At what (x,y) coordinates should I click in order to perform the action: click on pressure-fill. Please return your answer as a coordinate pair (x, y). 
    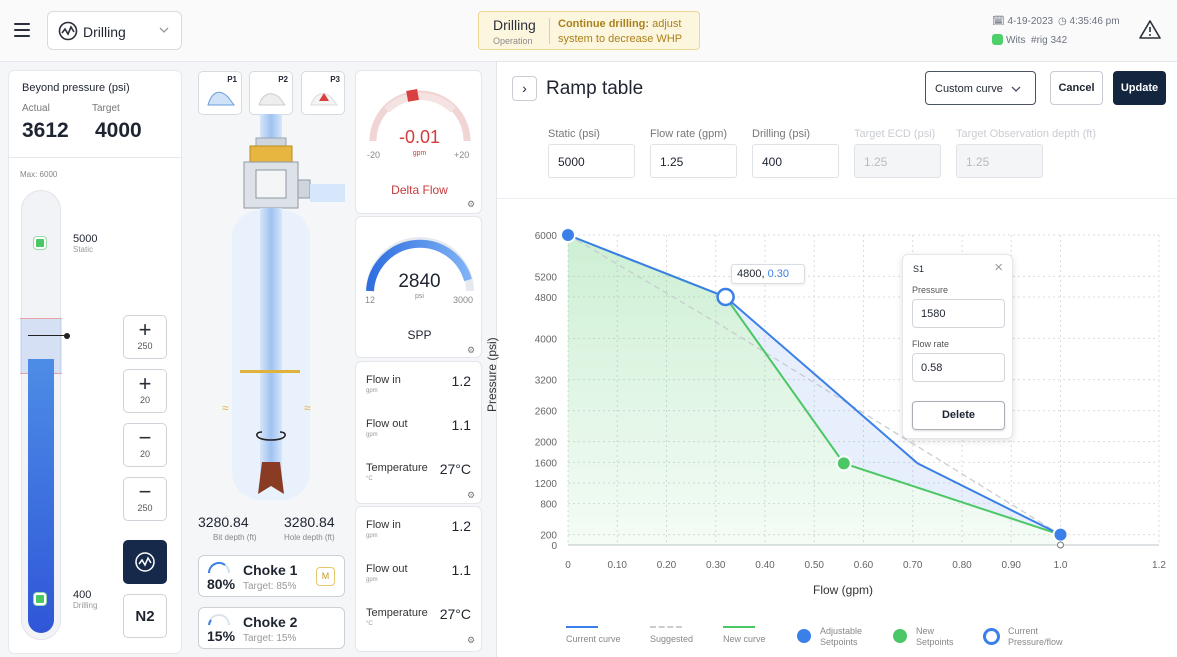
    Looking at the image, I should click on (41, 496).